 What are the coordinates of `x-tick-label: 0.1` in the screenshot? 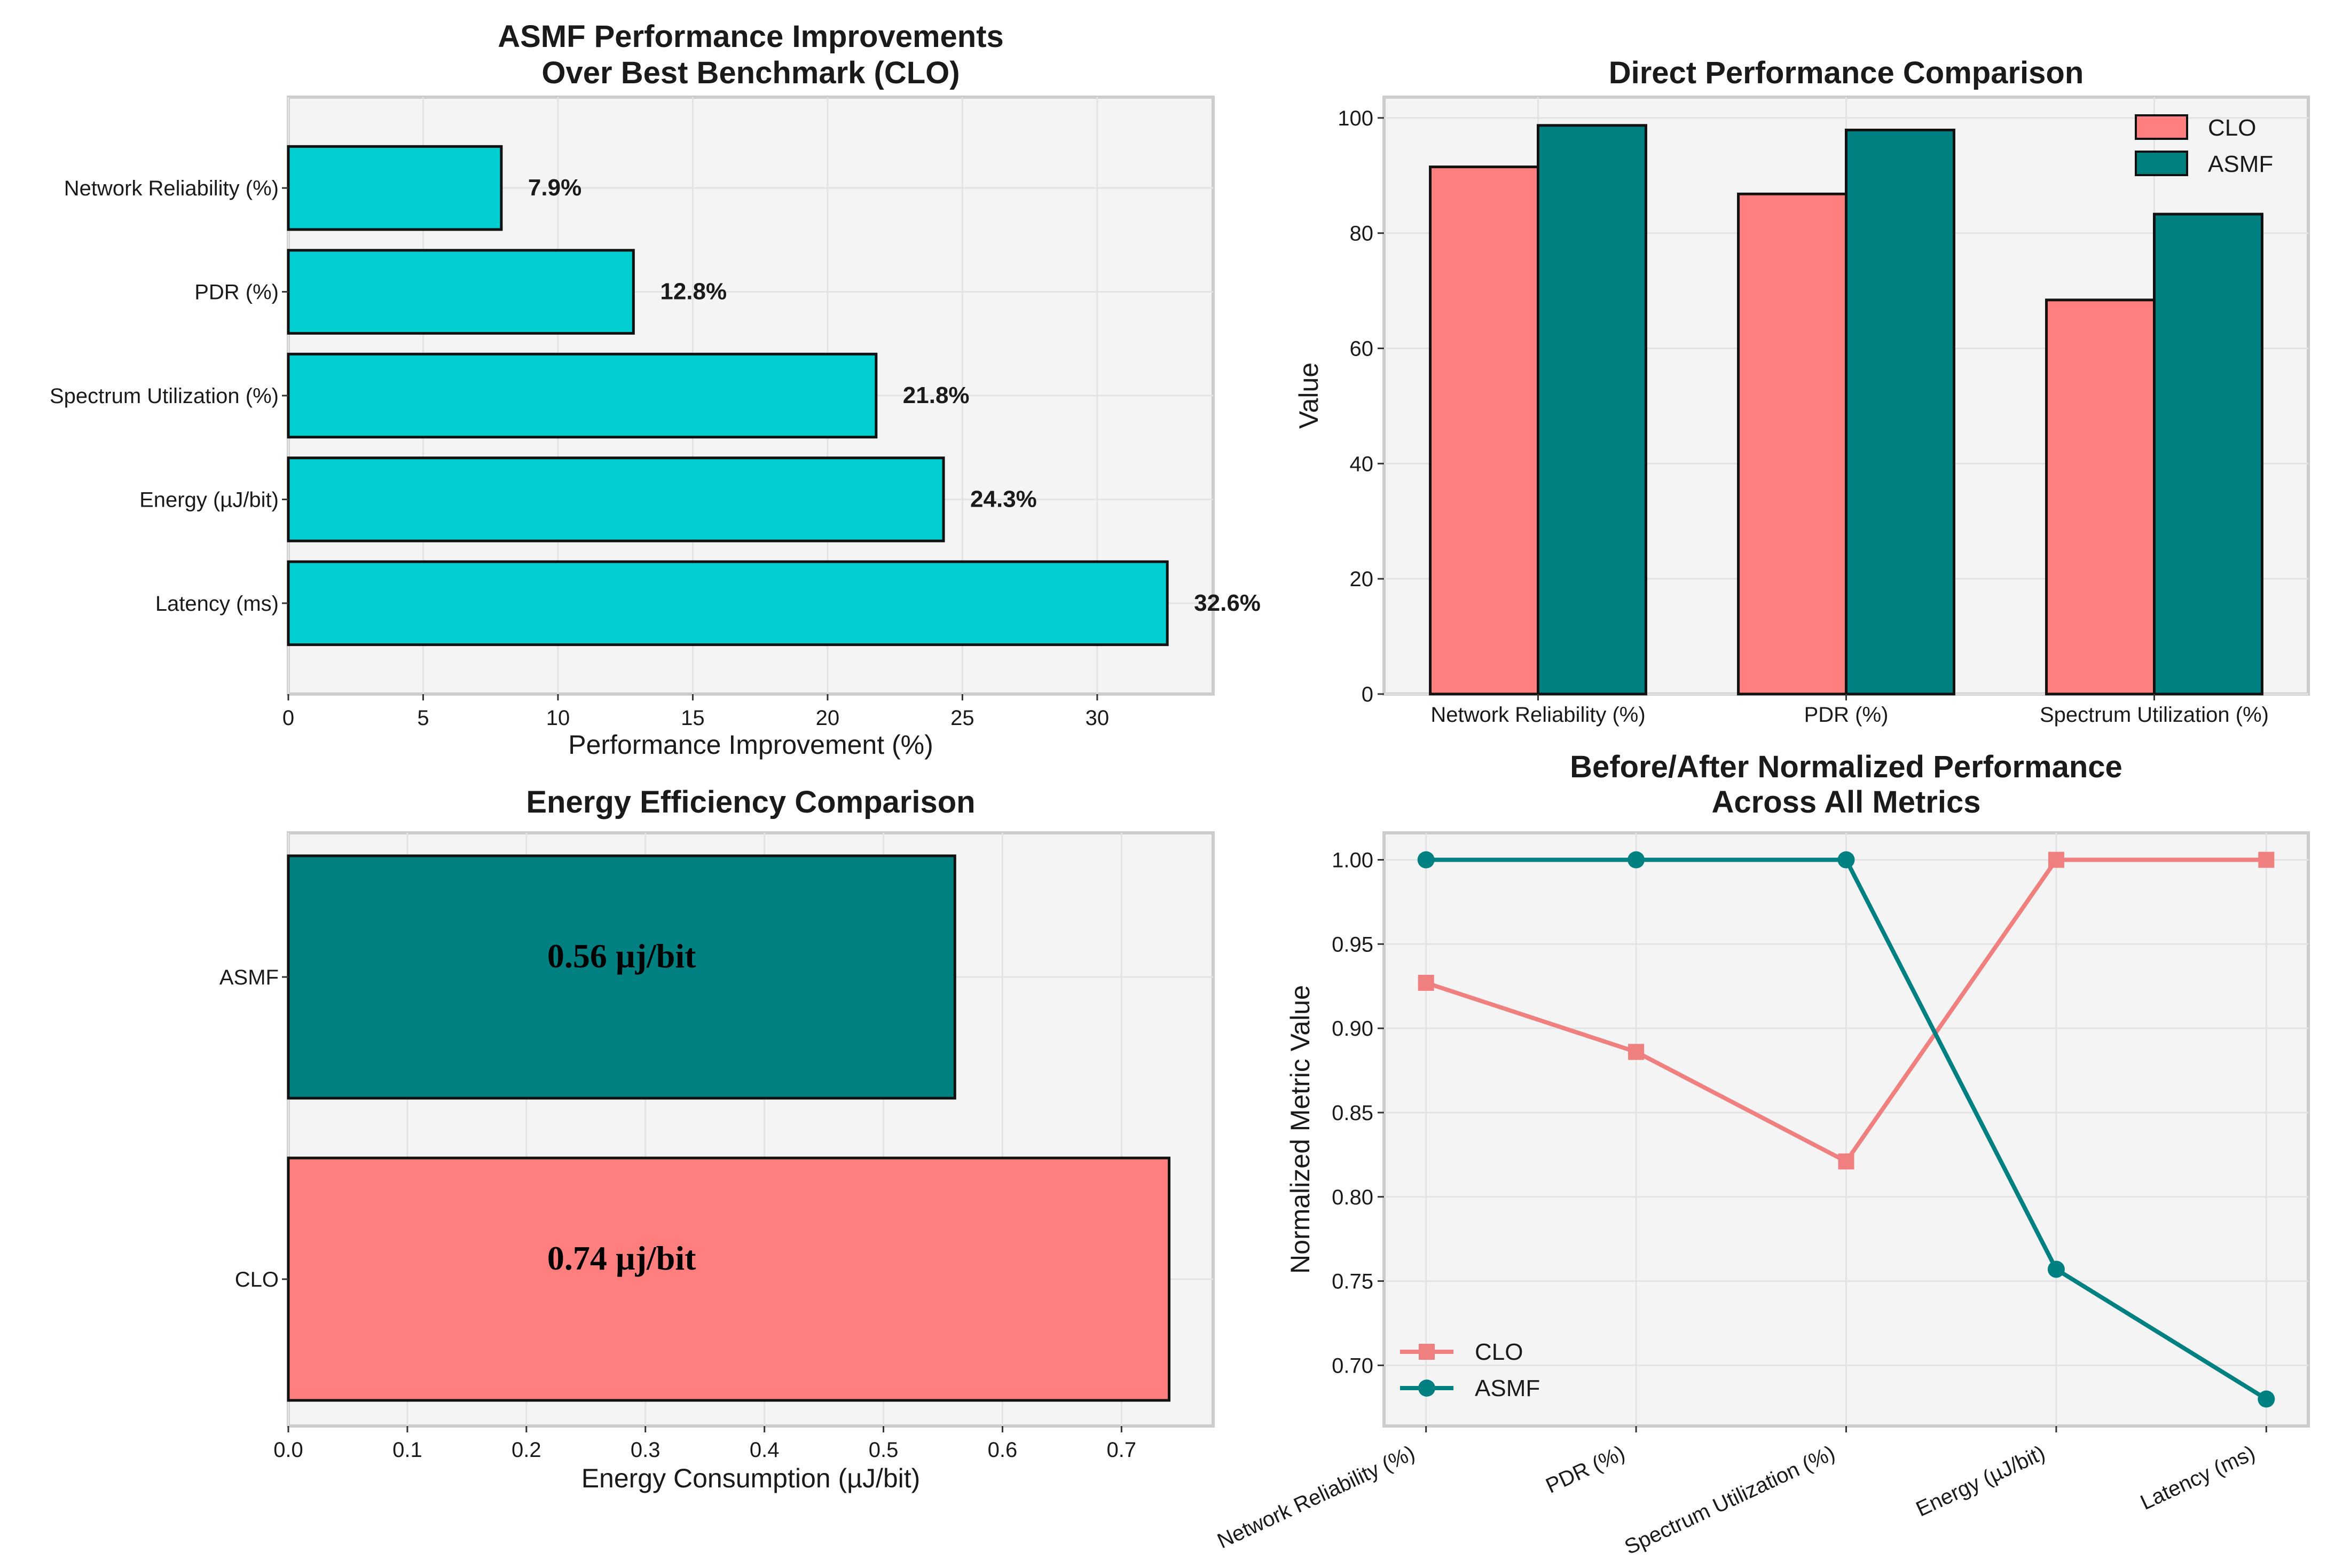 It's located at (407, 1450).